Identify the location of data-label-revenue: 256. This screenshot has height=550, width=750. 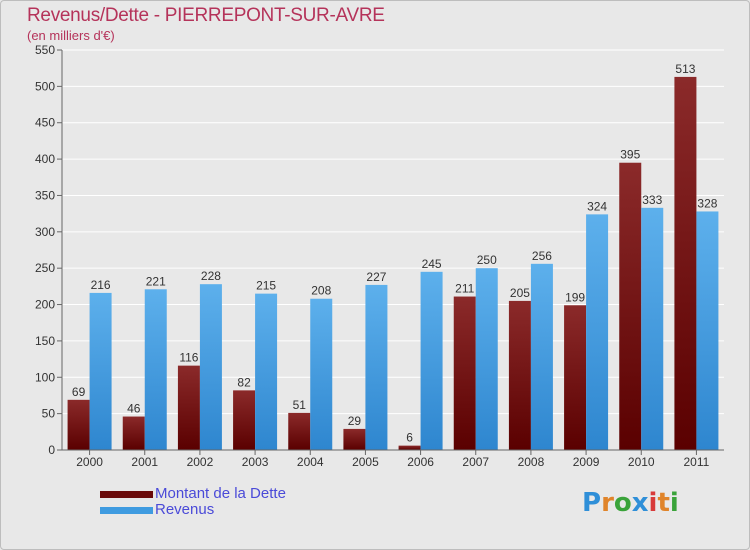
(542, 256).